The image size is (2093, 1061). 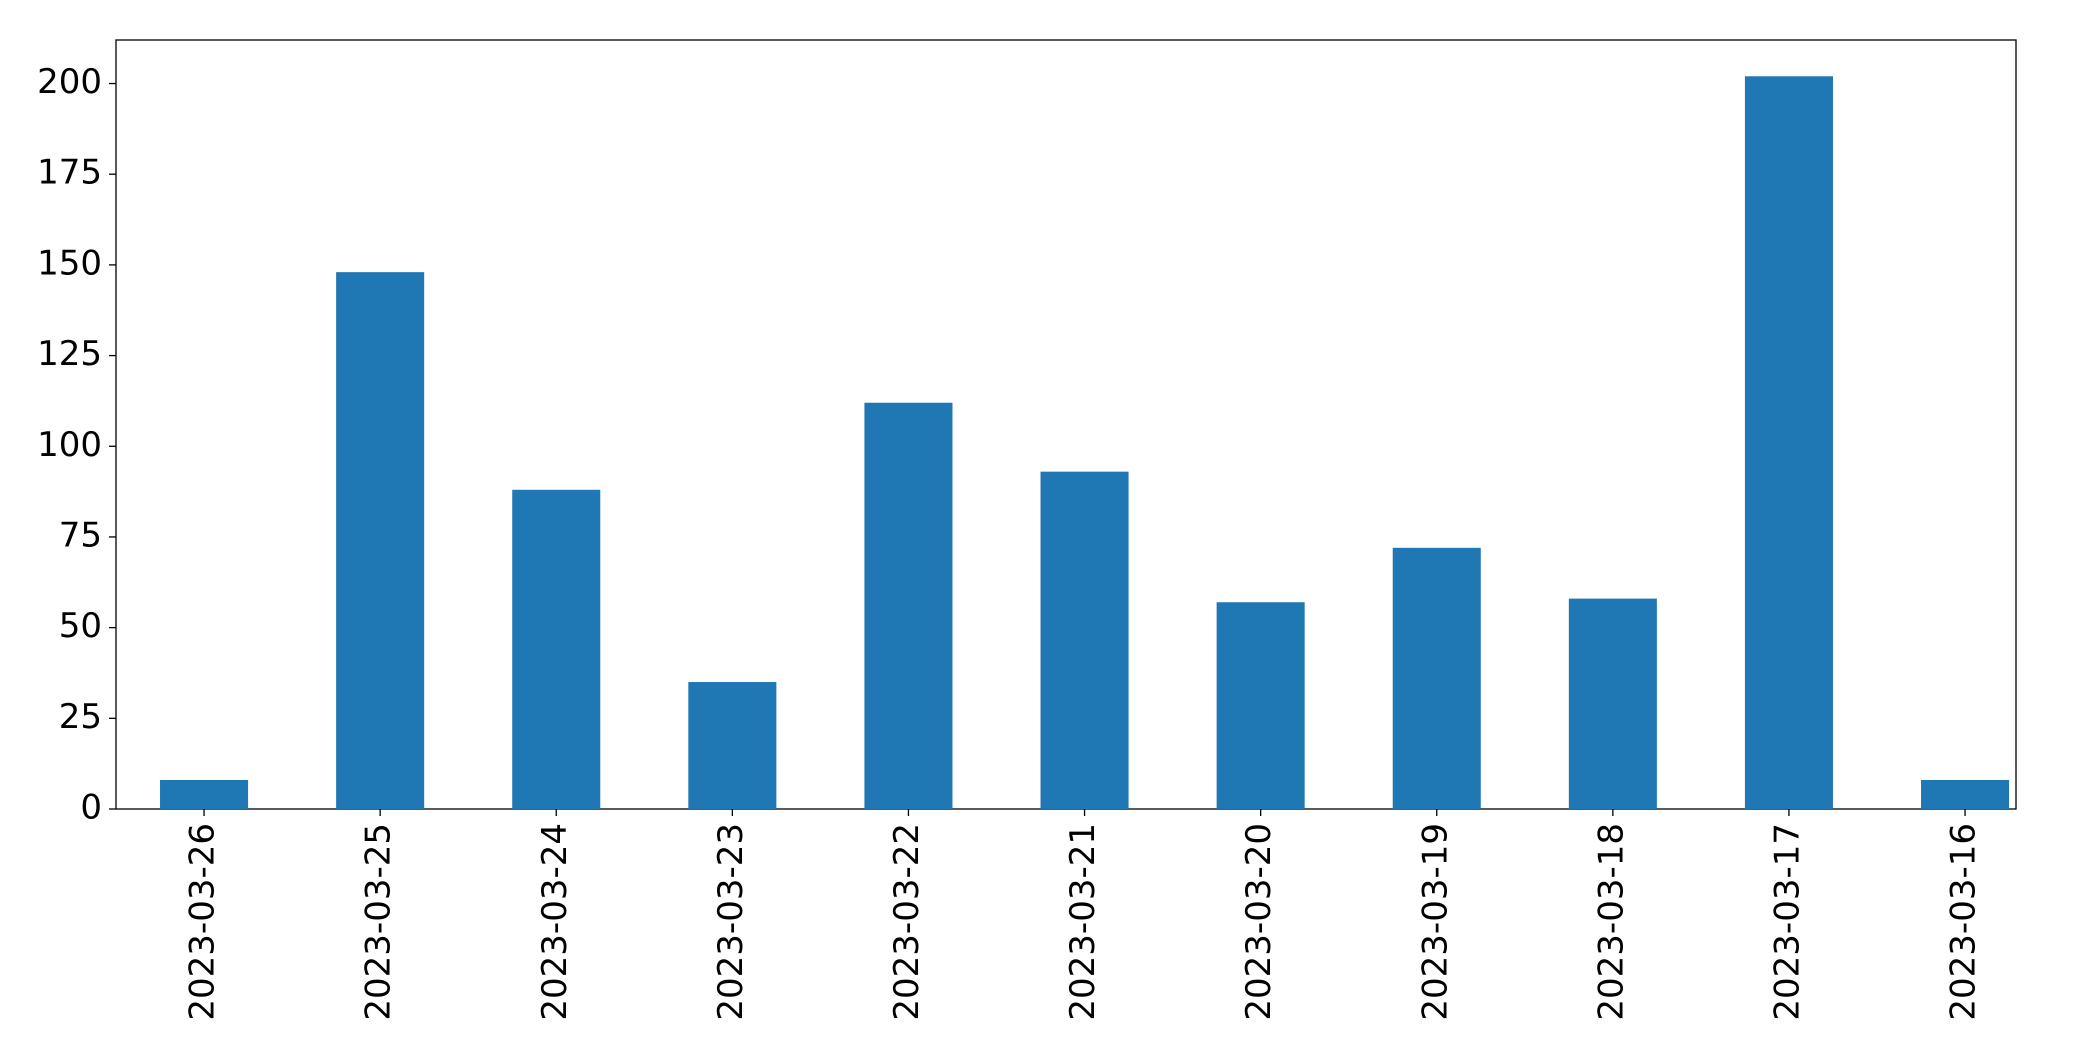 I want to click on x-tick-label: 2023-03-24, so click(x=555, y=922).